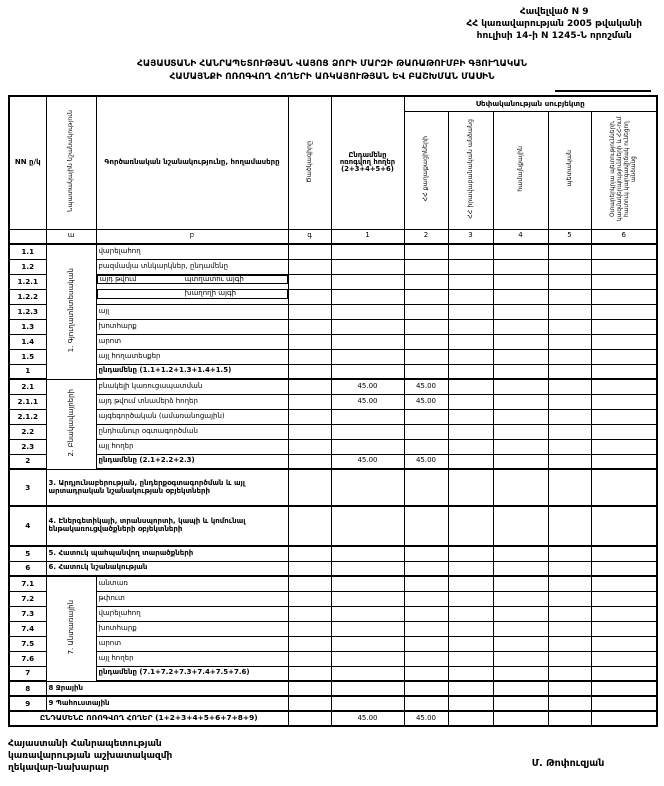  I want to click on table-row: 7.4 խոտհարք, so click(333, 628).